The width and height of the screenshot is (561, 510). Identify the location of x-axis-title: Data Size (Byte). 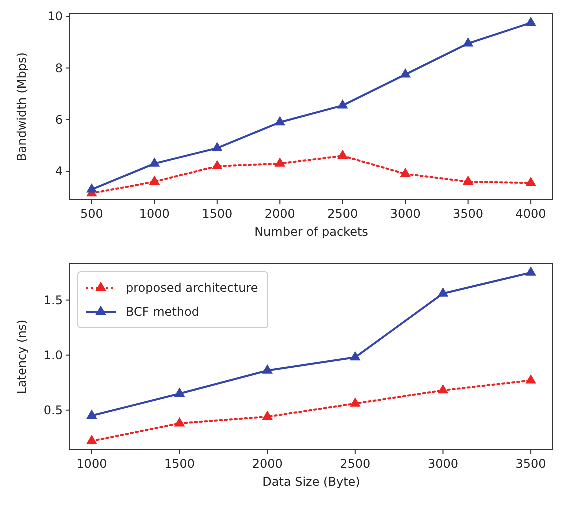
(311, 482).